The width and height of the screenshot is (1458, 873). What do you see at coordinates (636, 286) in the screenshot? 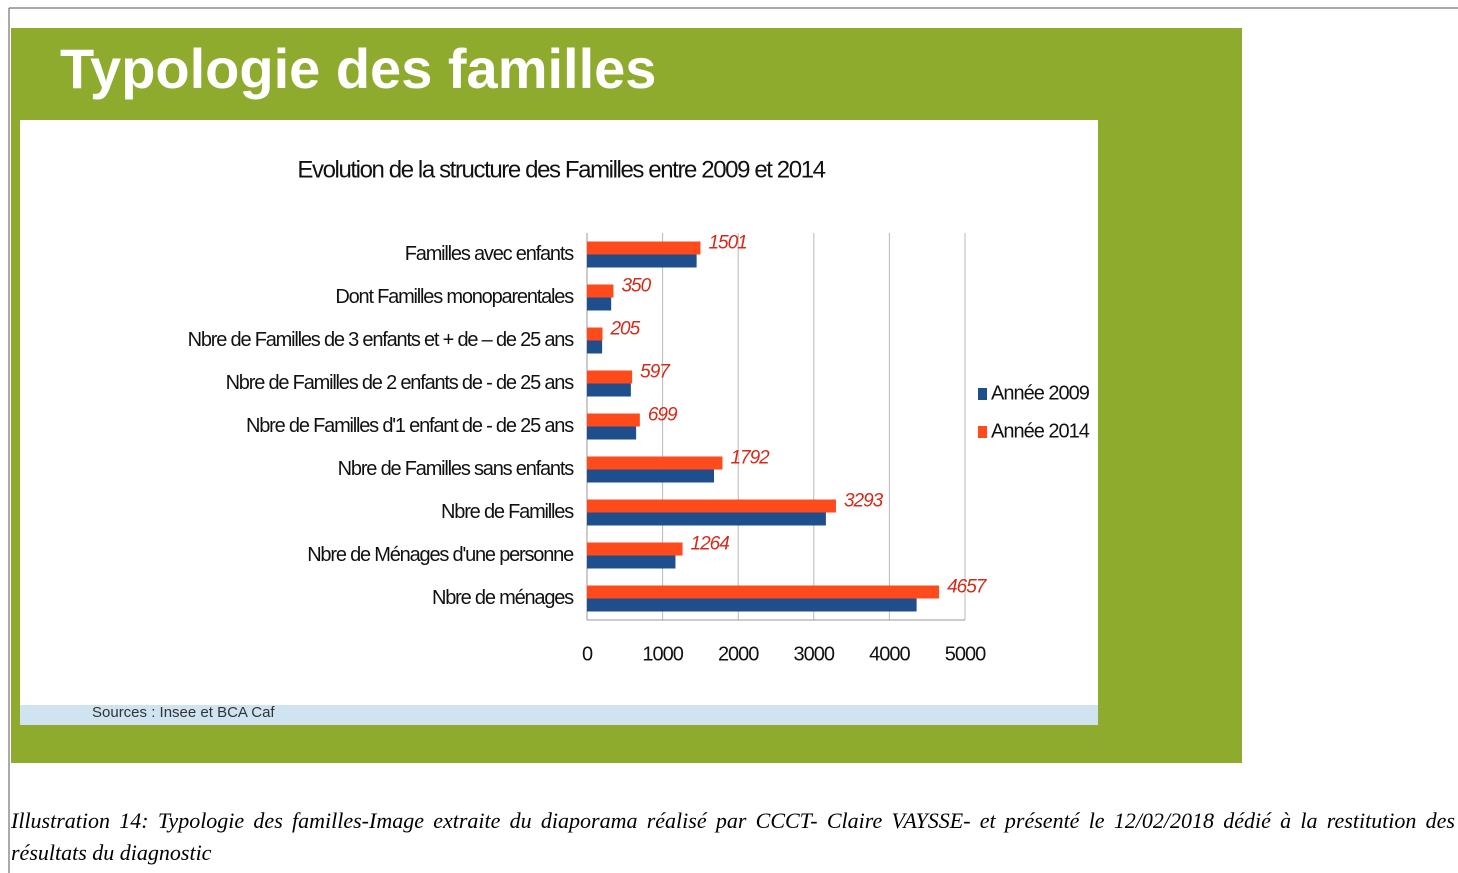
I see `data-label: 350` at bounding box center [636, 286].